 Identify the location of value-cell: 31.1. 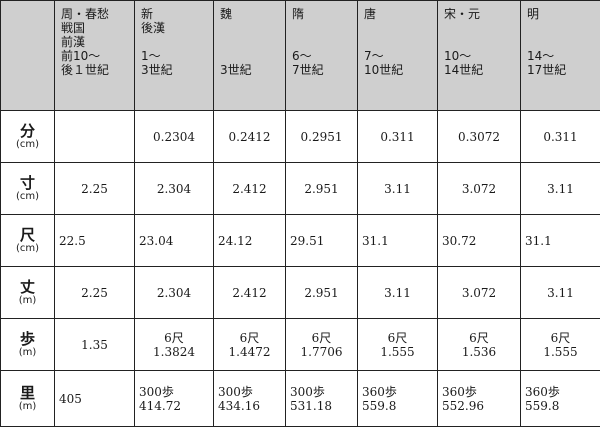
(560, 241).